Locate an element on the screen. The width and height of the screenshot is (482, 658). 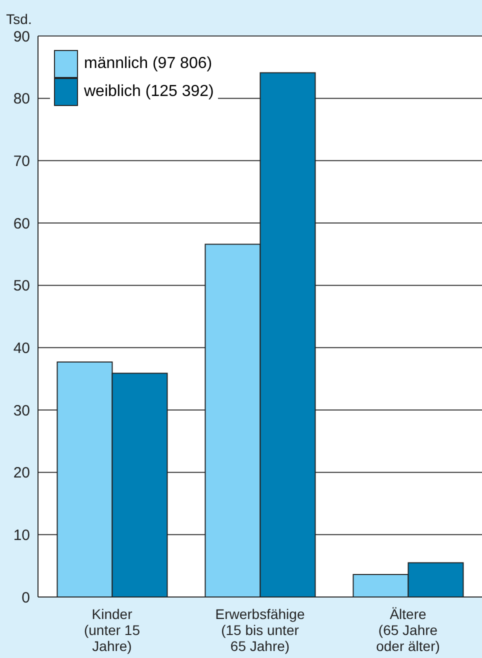
legend-label: männlich (97 806) is located at coordinates (148, 64).